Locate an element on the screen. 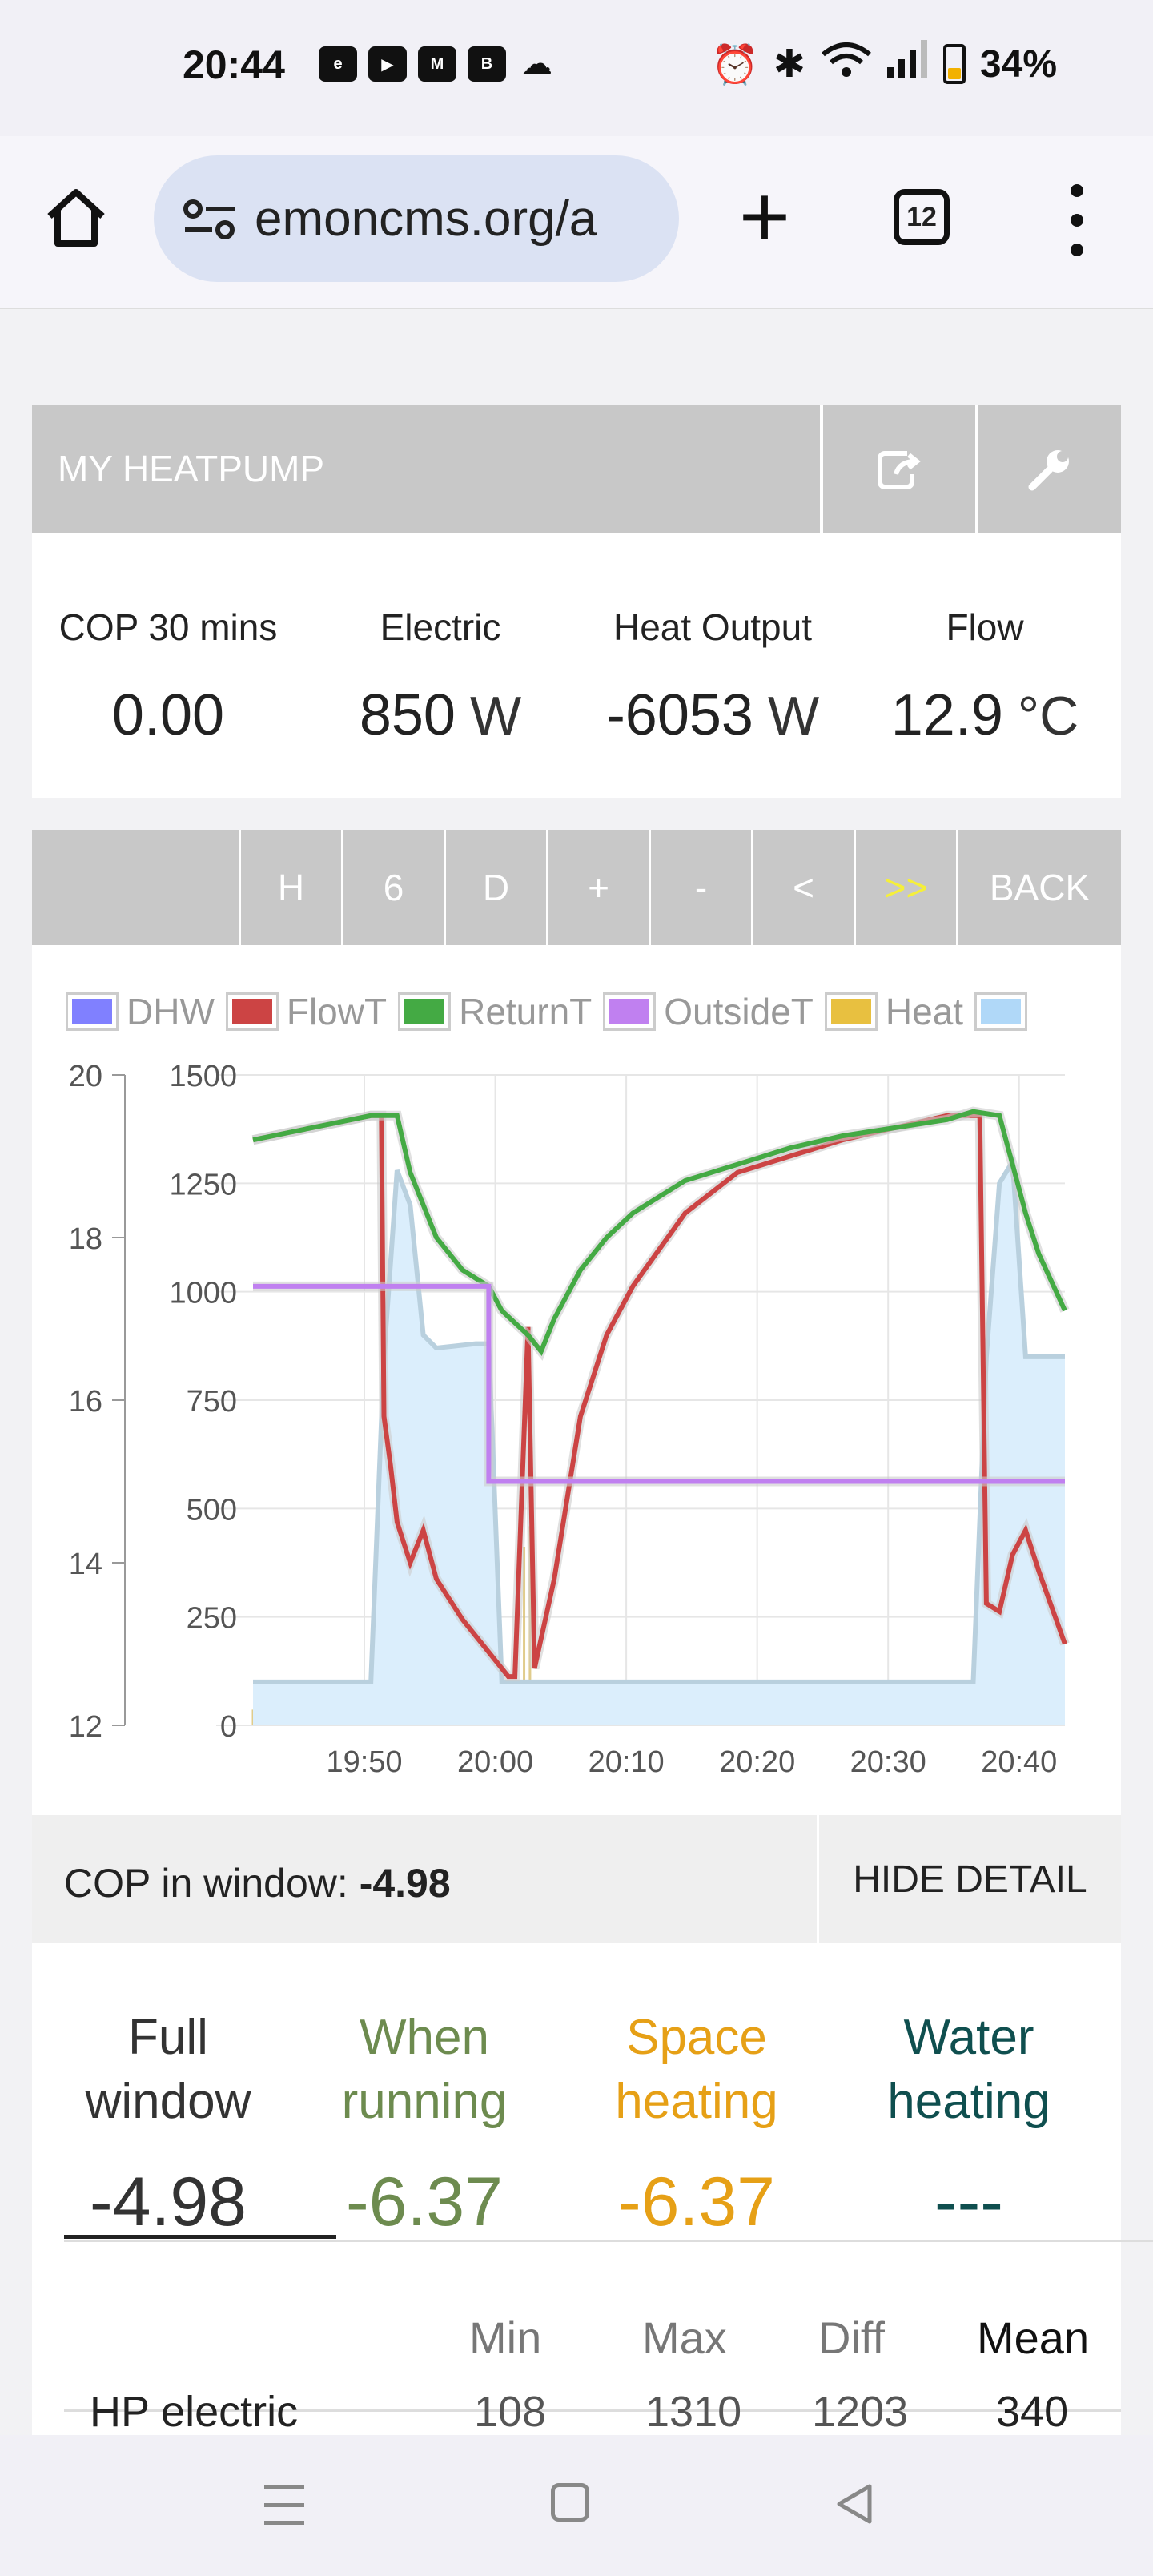 This screenshot has height=2576, width=1153. home-icon is located at coordinates (76, 218).